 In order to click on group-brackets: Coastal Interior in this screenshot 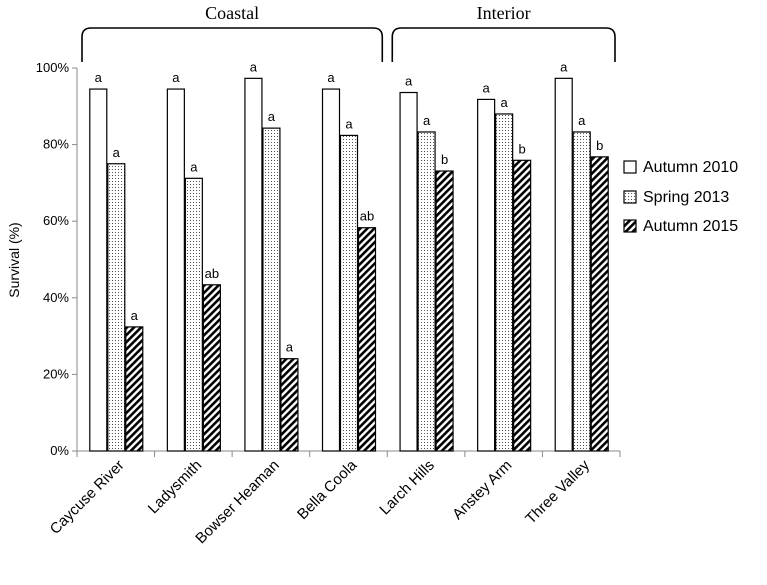, I will do `click(348, 32)`.